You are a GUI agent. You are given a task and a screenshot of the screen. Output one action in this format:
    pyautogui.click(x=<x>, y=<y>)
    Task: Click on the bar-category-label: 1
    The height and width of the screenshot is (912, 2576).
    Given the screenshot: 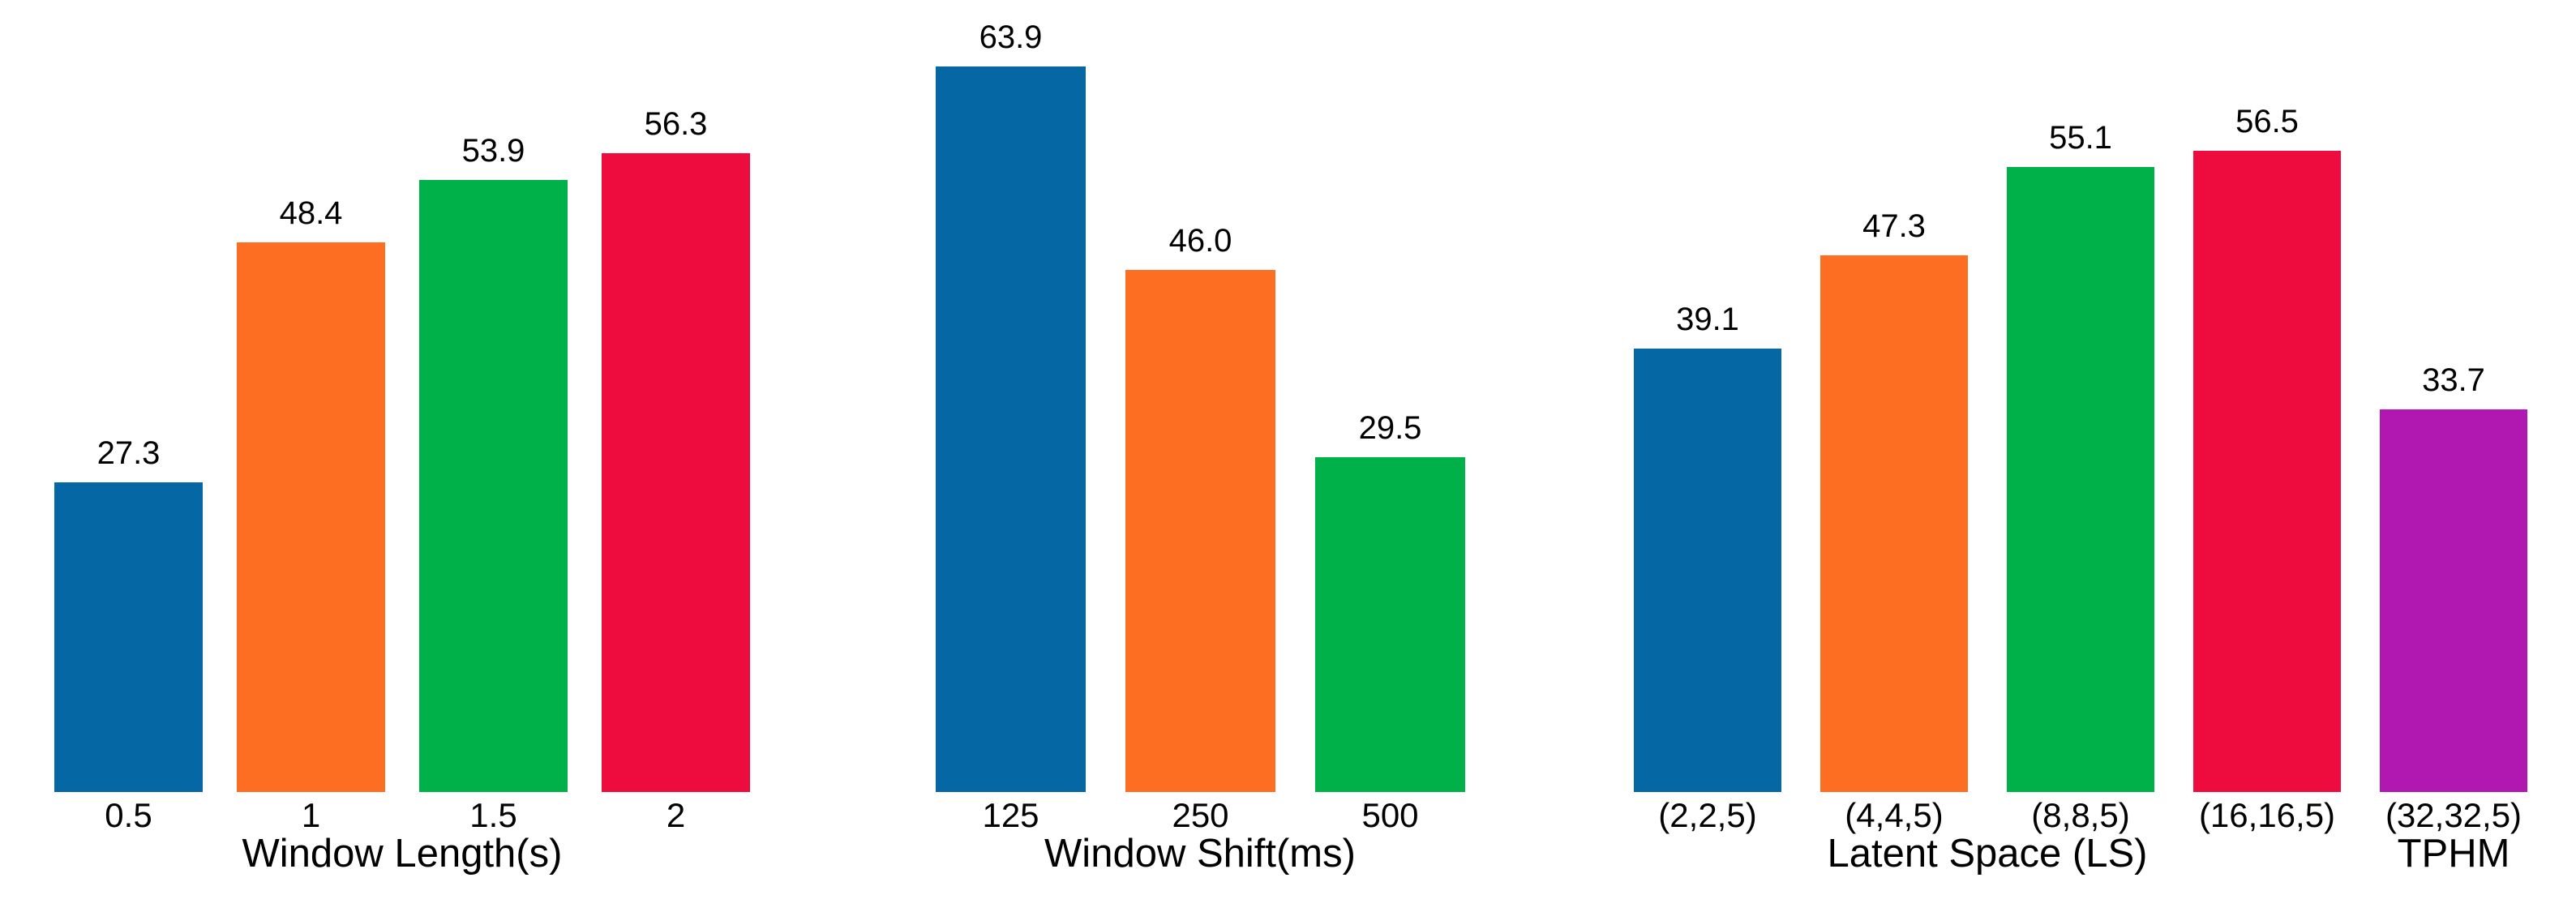 What is the action you would take?
    pyautogui.click(x=311, y=815)
    